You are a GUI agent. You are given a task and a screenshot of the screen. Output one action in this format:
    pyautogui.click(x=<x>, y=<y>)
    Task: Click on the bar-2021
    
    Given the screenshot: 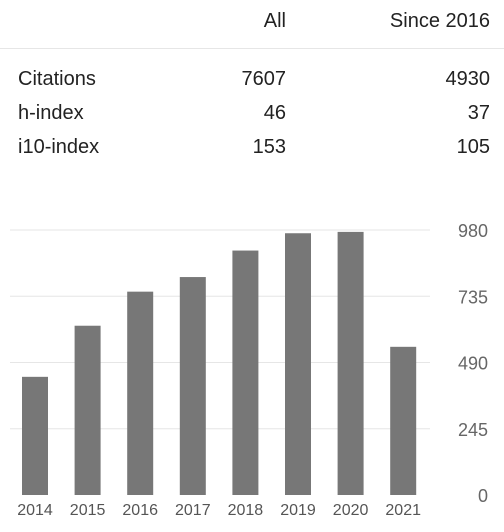 What is the action you would take?
    pyautogui.click(x=403, y=420)
    